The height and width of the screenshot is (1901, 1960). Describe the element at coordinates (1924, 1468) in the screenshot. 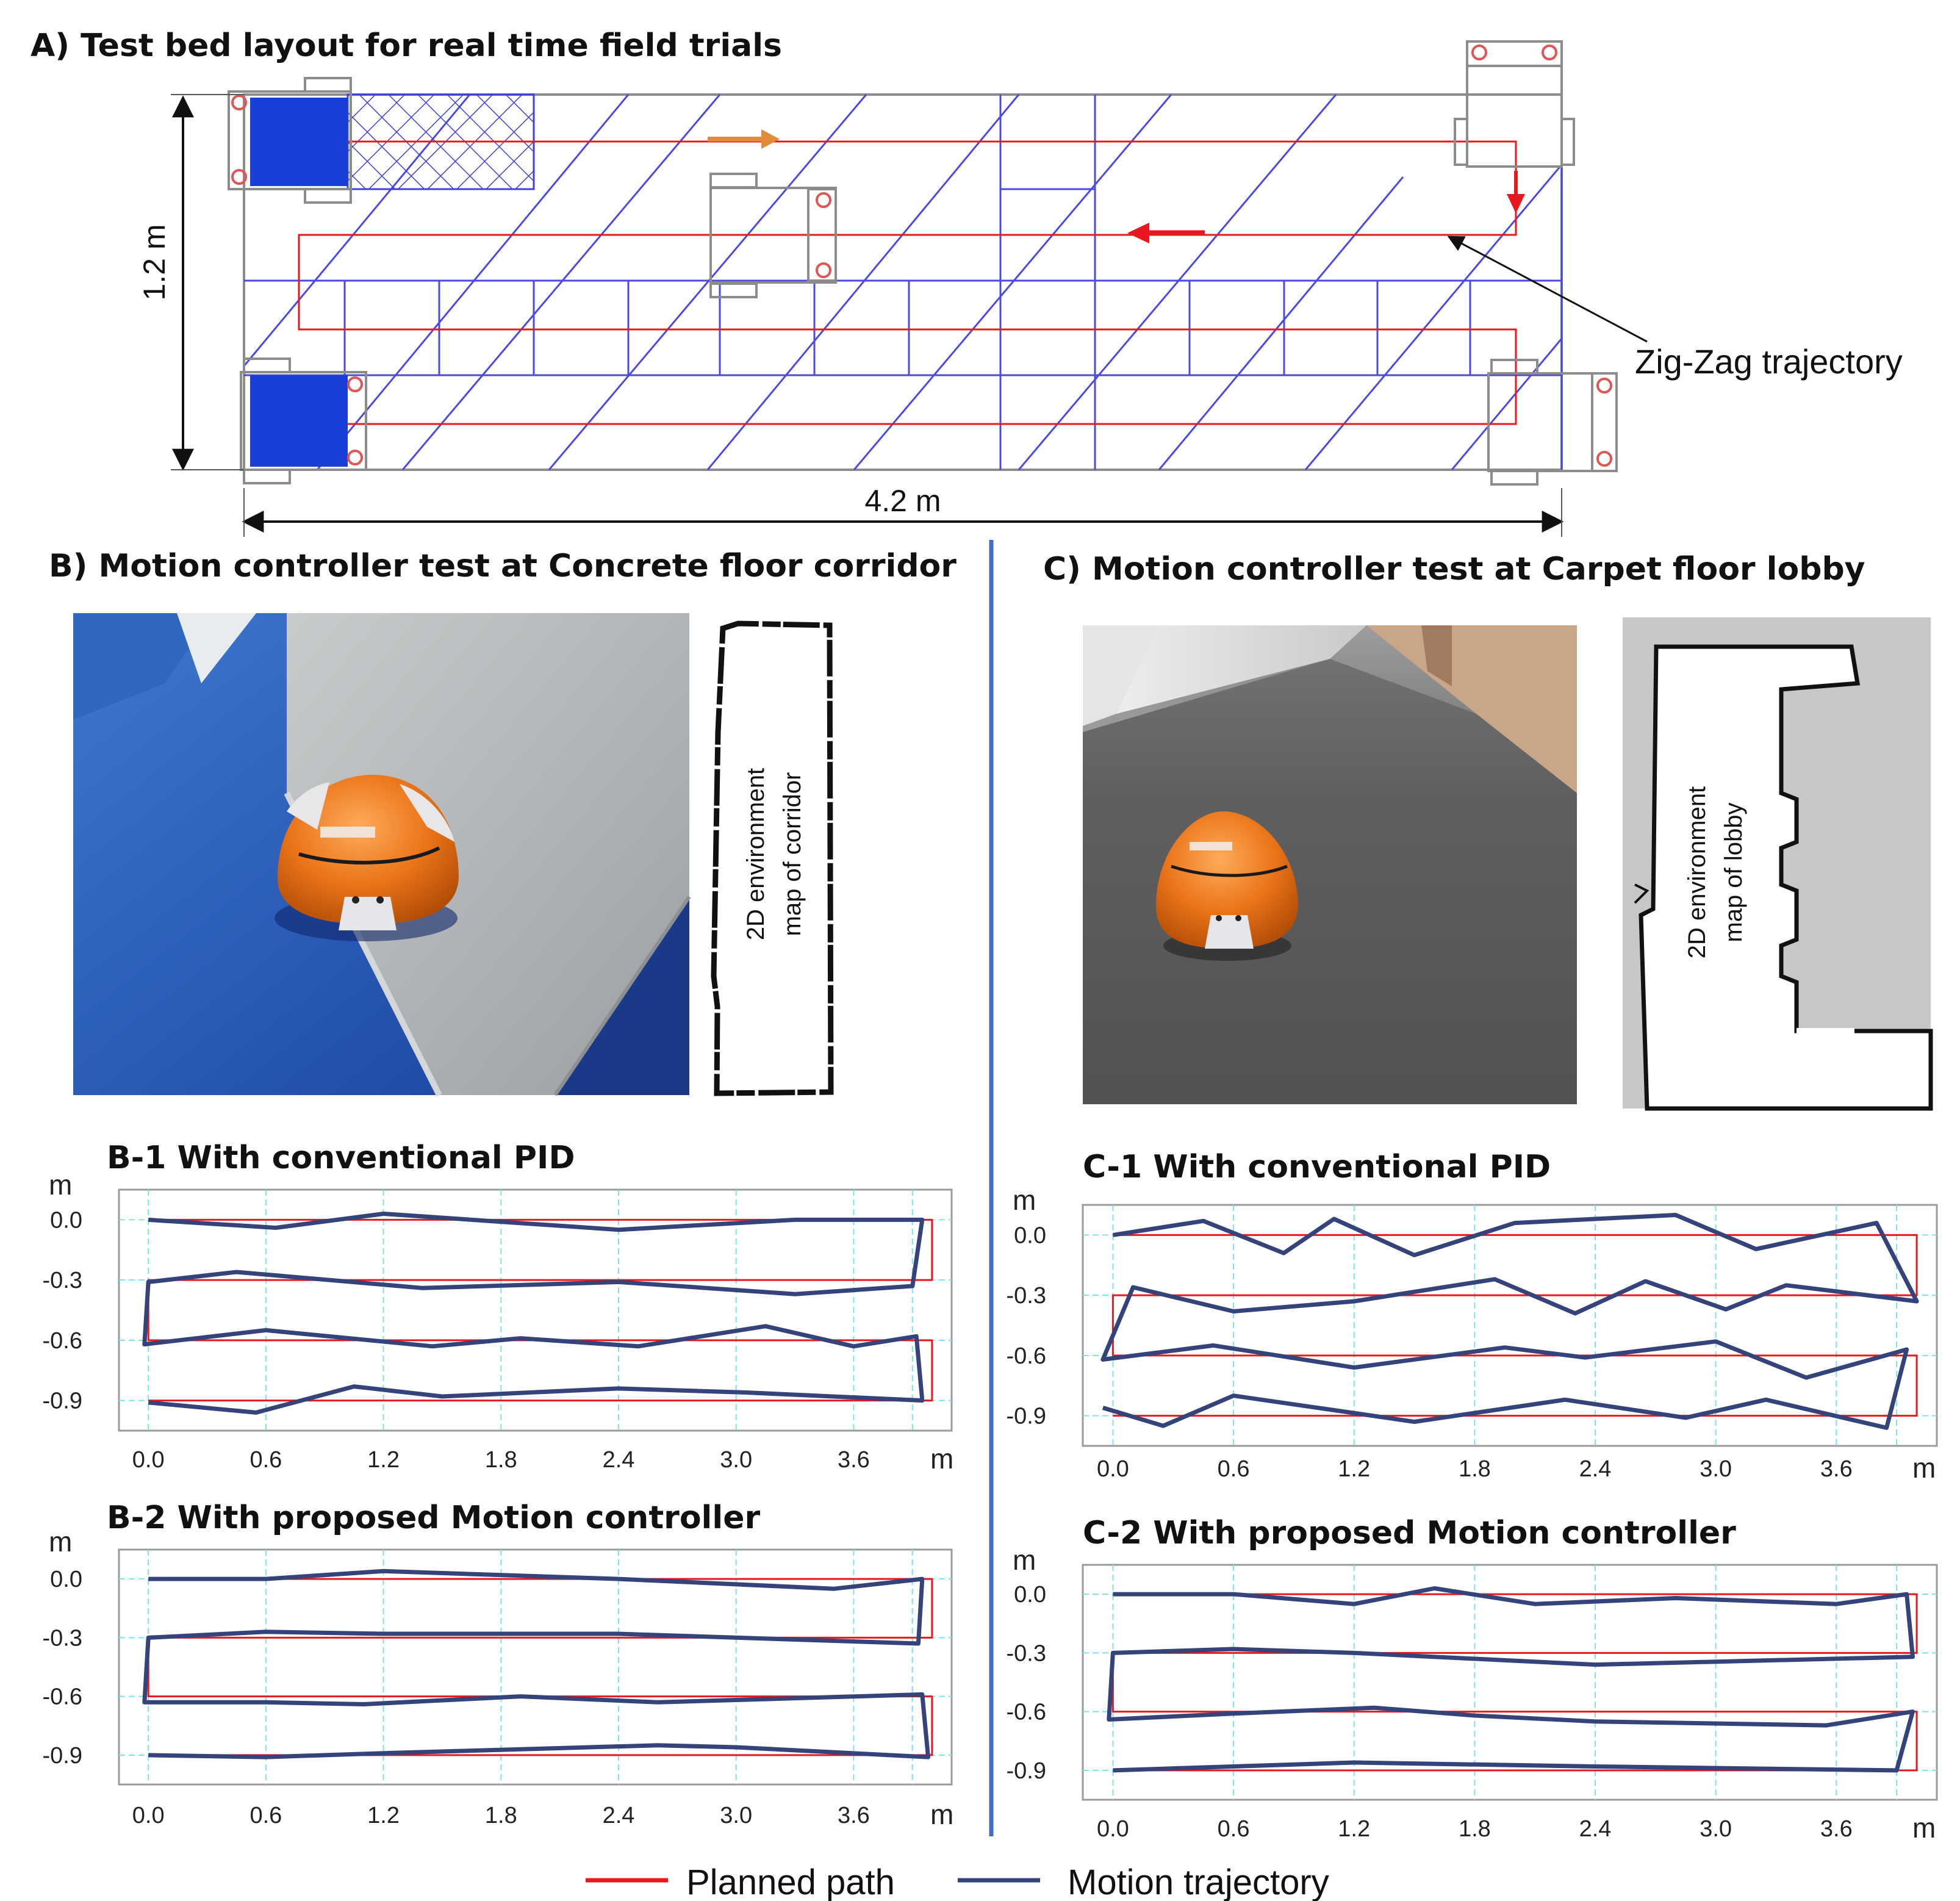

I see `chart-c-1-xlabel: m` at that location.